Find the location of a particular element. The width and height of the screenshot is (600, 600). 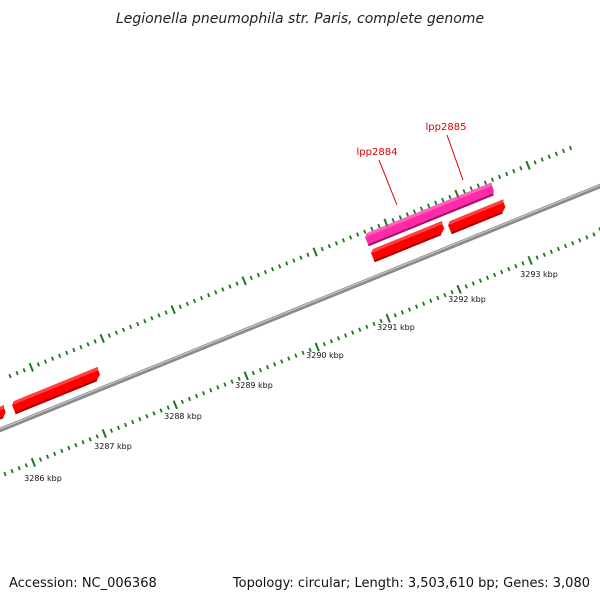

gene-lower-1-body is located at coordinates (408, 242).